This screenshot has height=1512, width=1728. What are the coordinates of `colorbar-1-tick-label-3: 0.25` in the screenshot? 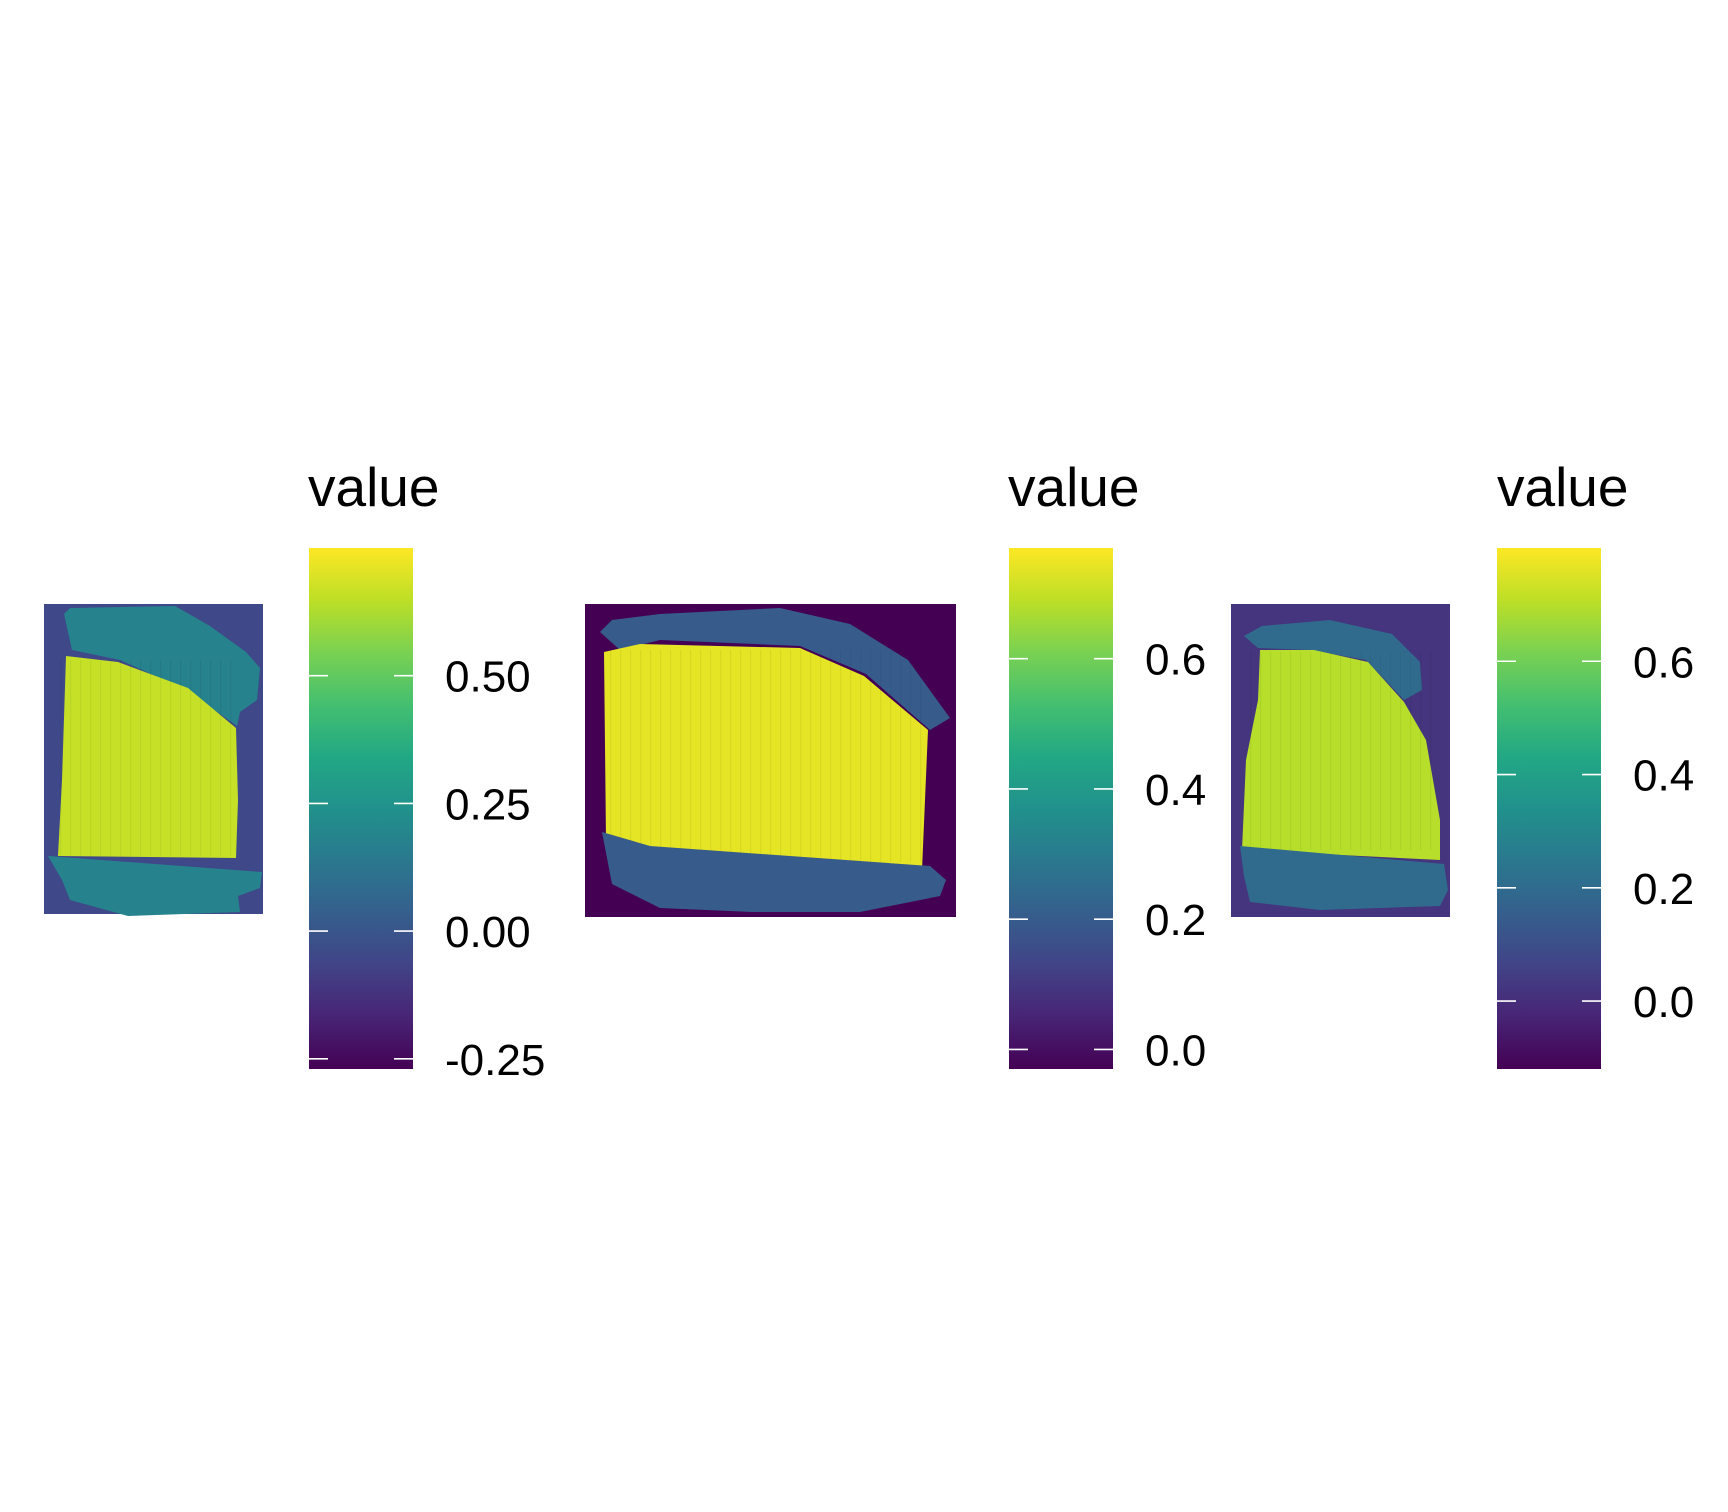 It's located at (488, 804).